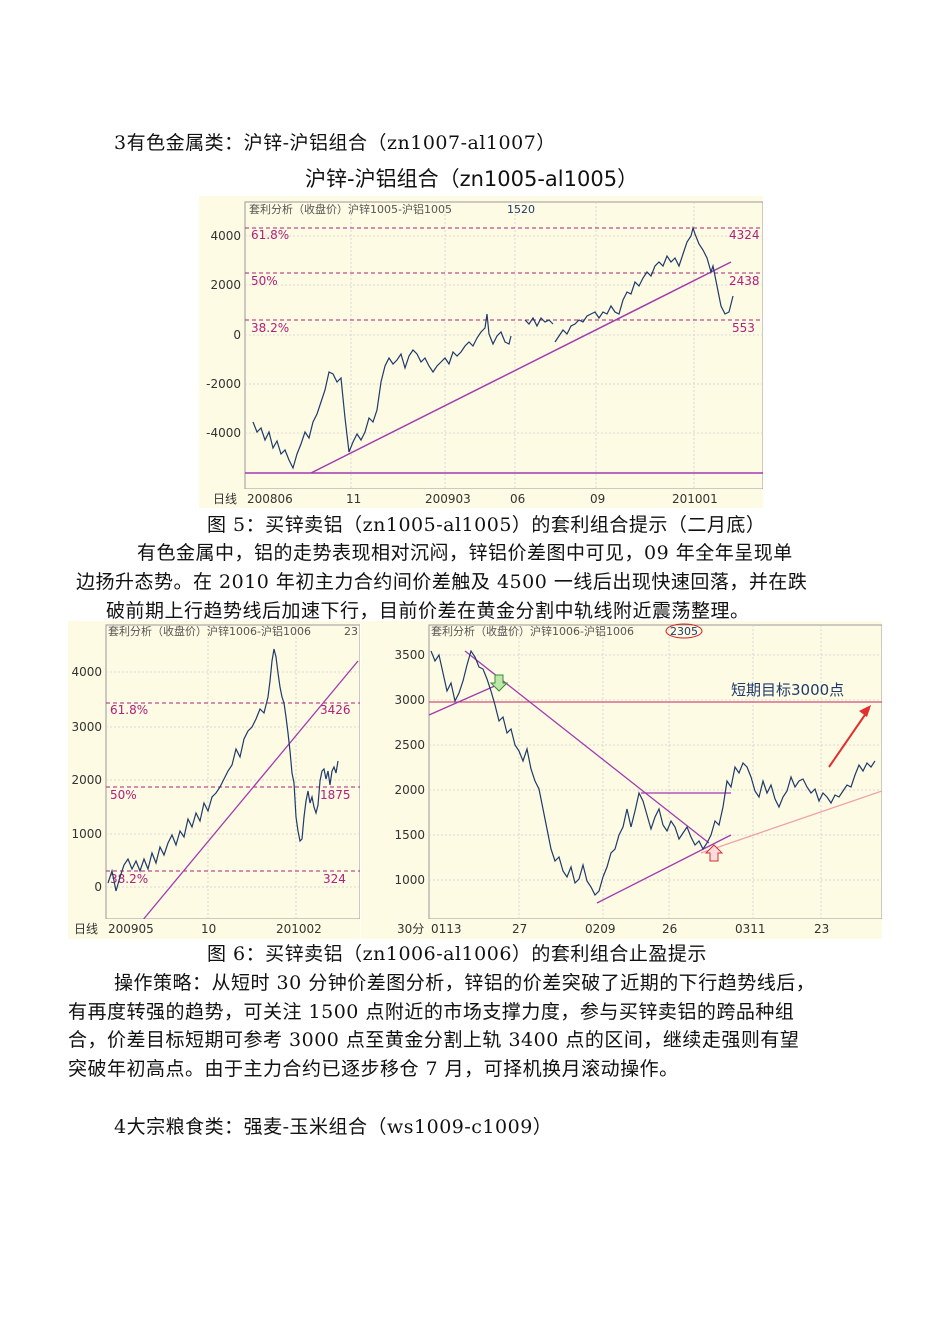 The image size is (950, 1344). Describe the element at coordinates (208, 929) in the screenshot. I see `chart2-xtick: 10` at that location.